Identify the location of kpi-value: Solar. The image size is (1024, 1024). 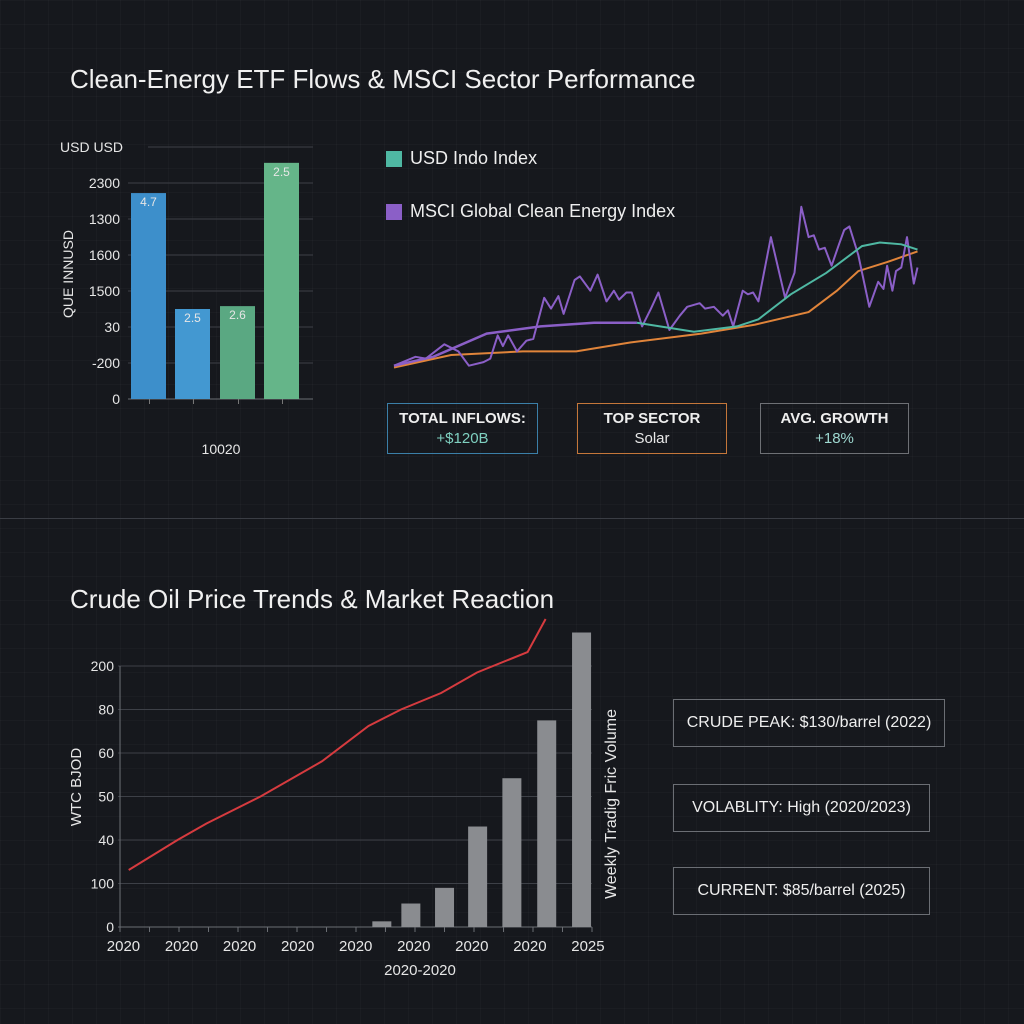
(652, 438).